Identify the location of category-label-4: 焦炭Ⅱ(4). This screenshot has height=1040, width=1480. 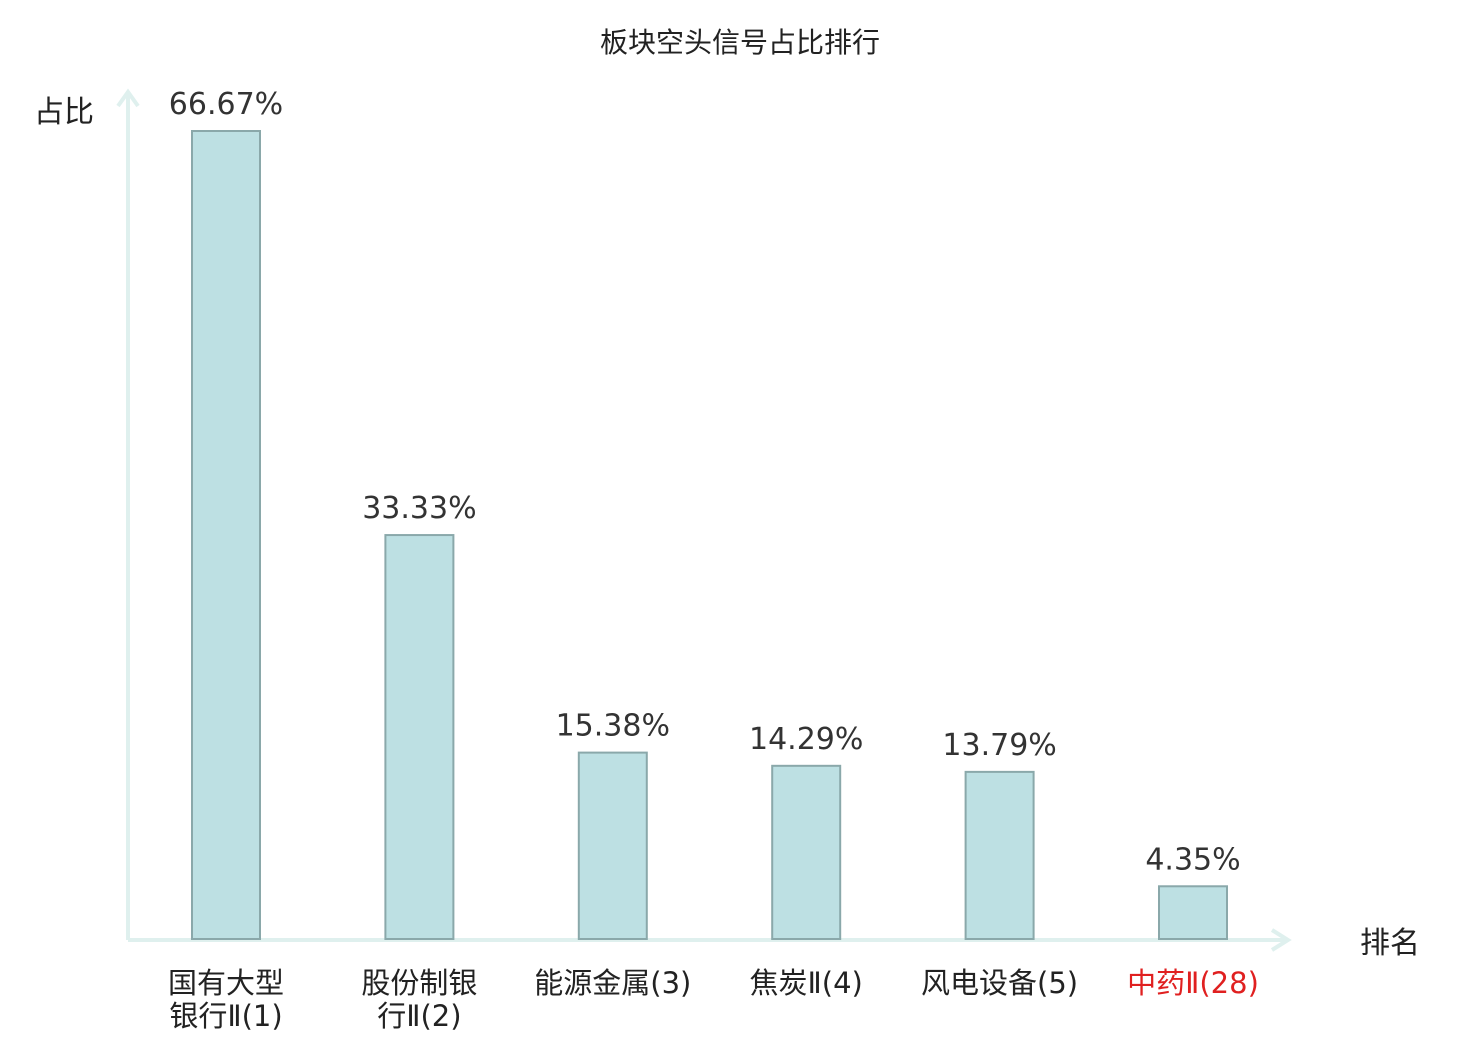
(806, 983).